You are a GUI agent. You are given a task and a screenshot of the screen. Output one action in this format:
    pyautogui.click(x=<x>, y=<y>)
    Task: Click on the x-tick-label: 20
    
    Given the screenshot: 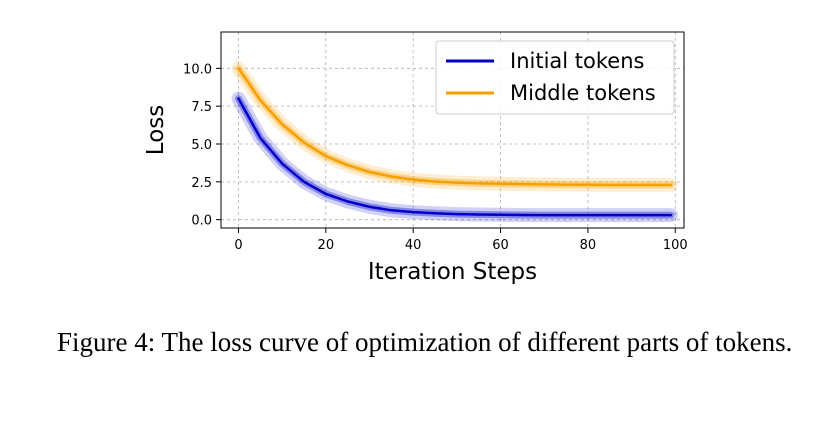 What is the action you would take?
    pyautogui.click(x=326, y=245)
    